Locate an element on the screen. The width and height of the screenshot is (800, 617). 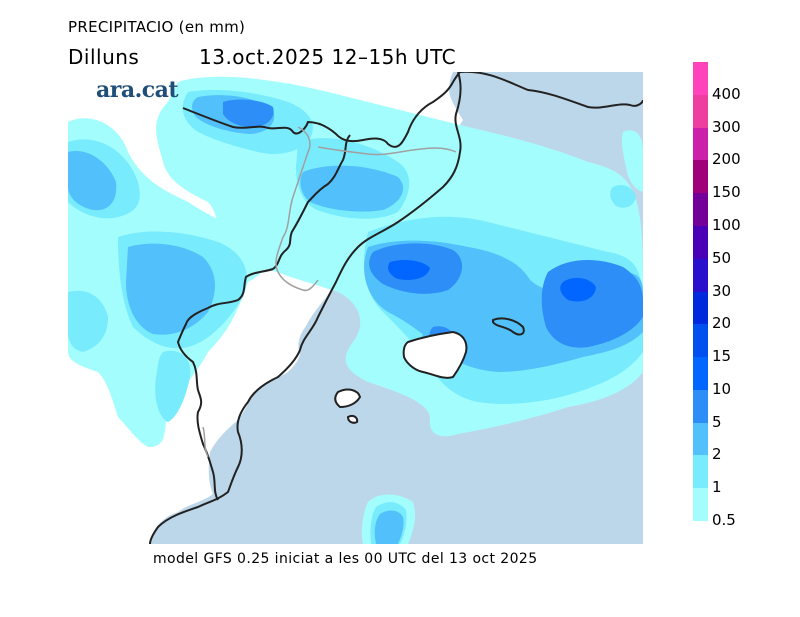
legend-label: 400 is located at coordinates (726, 93).